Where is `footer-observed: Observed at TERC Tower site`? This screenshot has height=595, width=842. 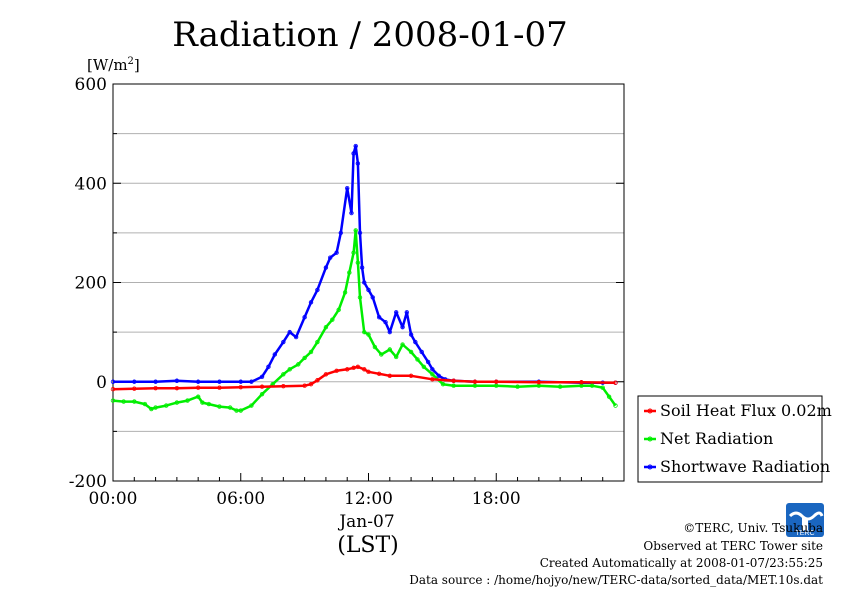 footer-observed: Observed at TERC Tower site is located at coordinates (733, 546).